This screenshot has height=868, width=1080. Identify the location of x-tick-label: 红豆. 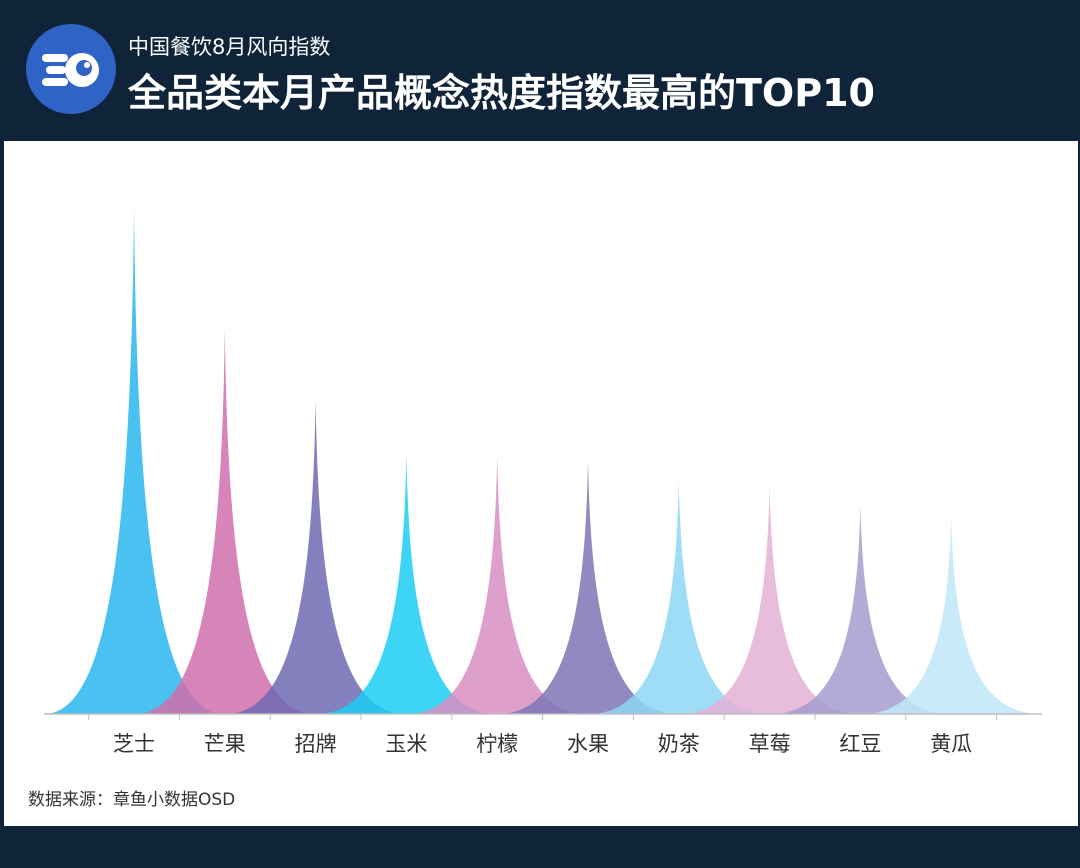
(860, 744).